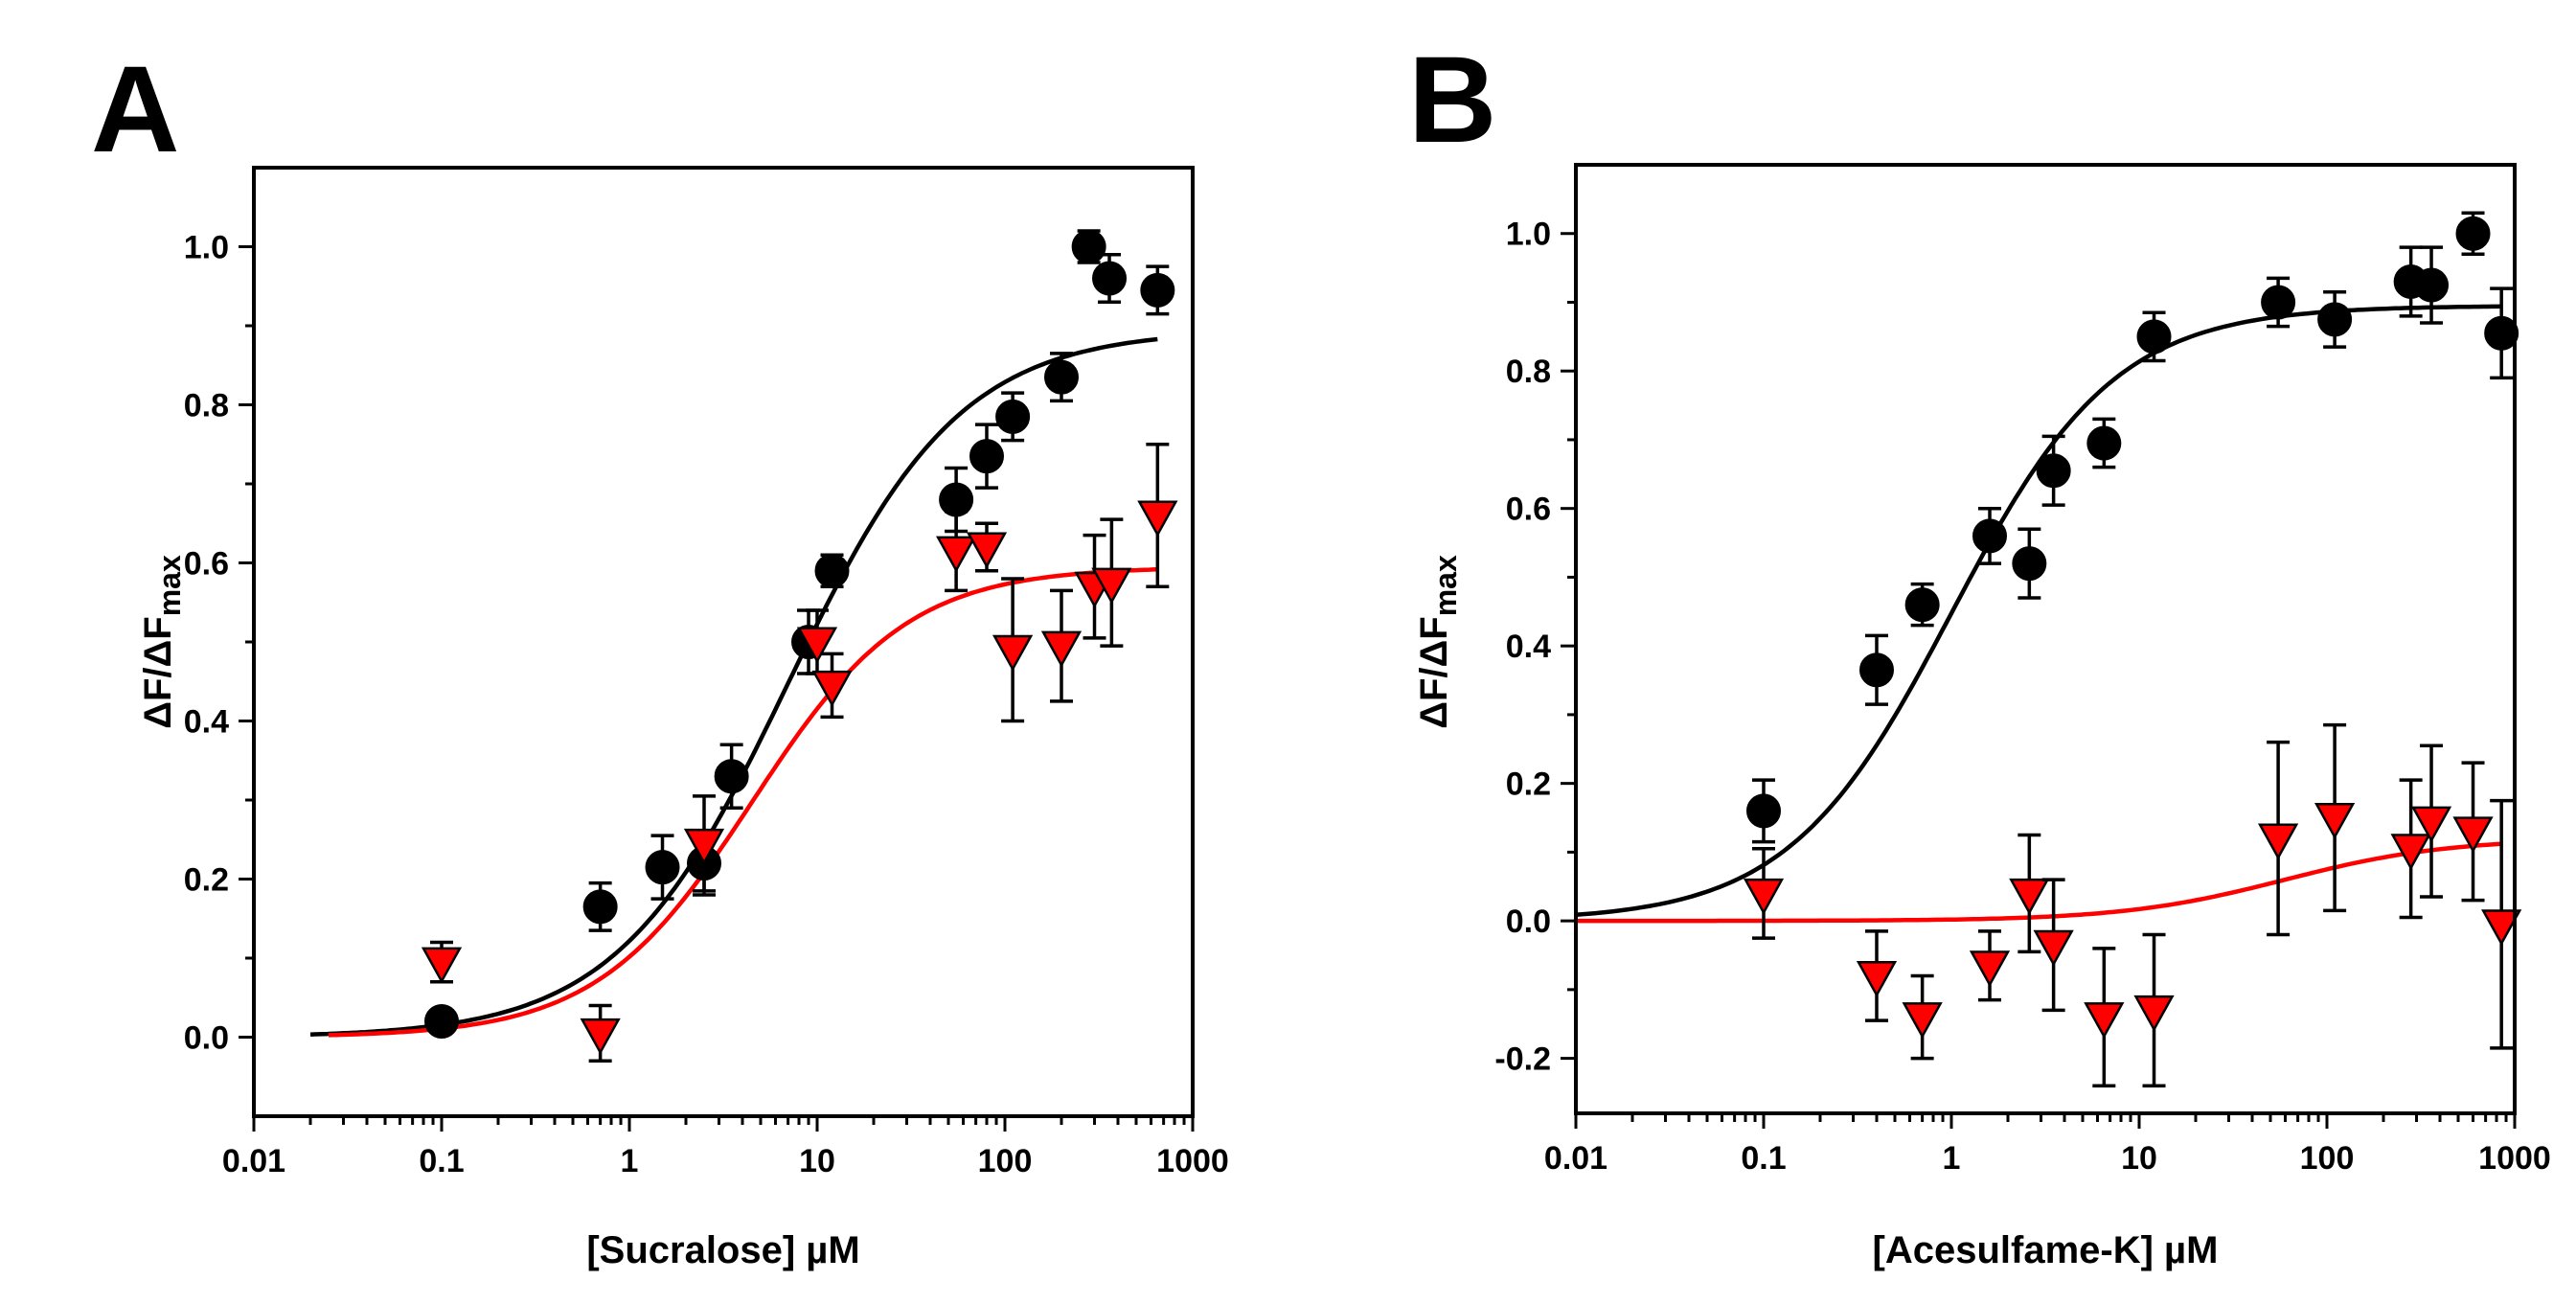 The height and width of the screenshot is (1304, 2576). I want to click on x-axis-title-b: [Acesulfame-K] µM, so click(2046, 1250).